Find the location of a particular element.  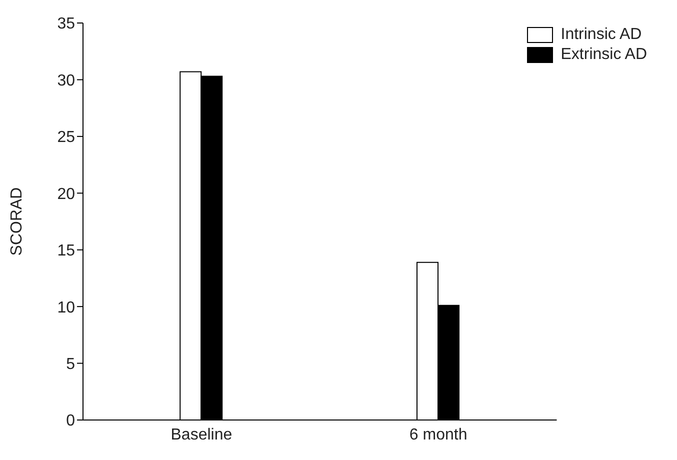

y-tick-label: 35 is located at coordinates (66, 24).